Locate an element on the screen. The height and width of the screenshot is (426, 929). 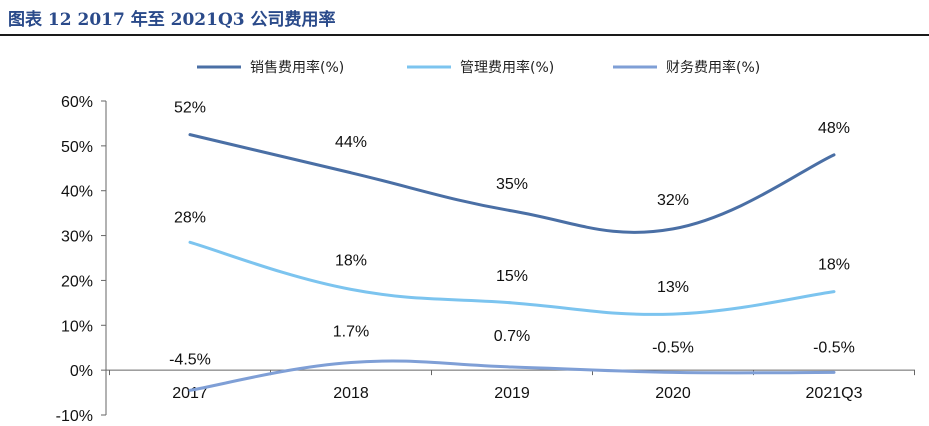
y-tick-label: -10% is located at coordinates (74, 416).